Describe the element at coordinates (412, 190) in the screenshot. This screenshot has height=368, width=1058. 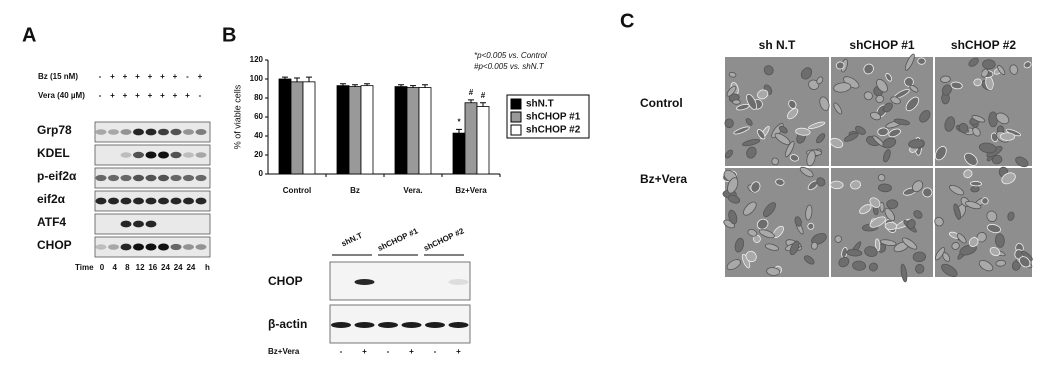
I see `x-tick-label: Vera.` at that location.